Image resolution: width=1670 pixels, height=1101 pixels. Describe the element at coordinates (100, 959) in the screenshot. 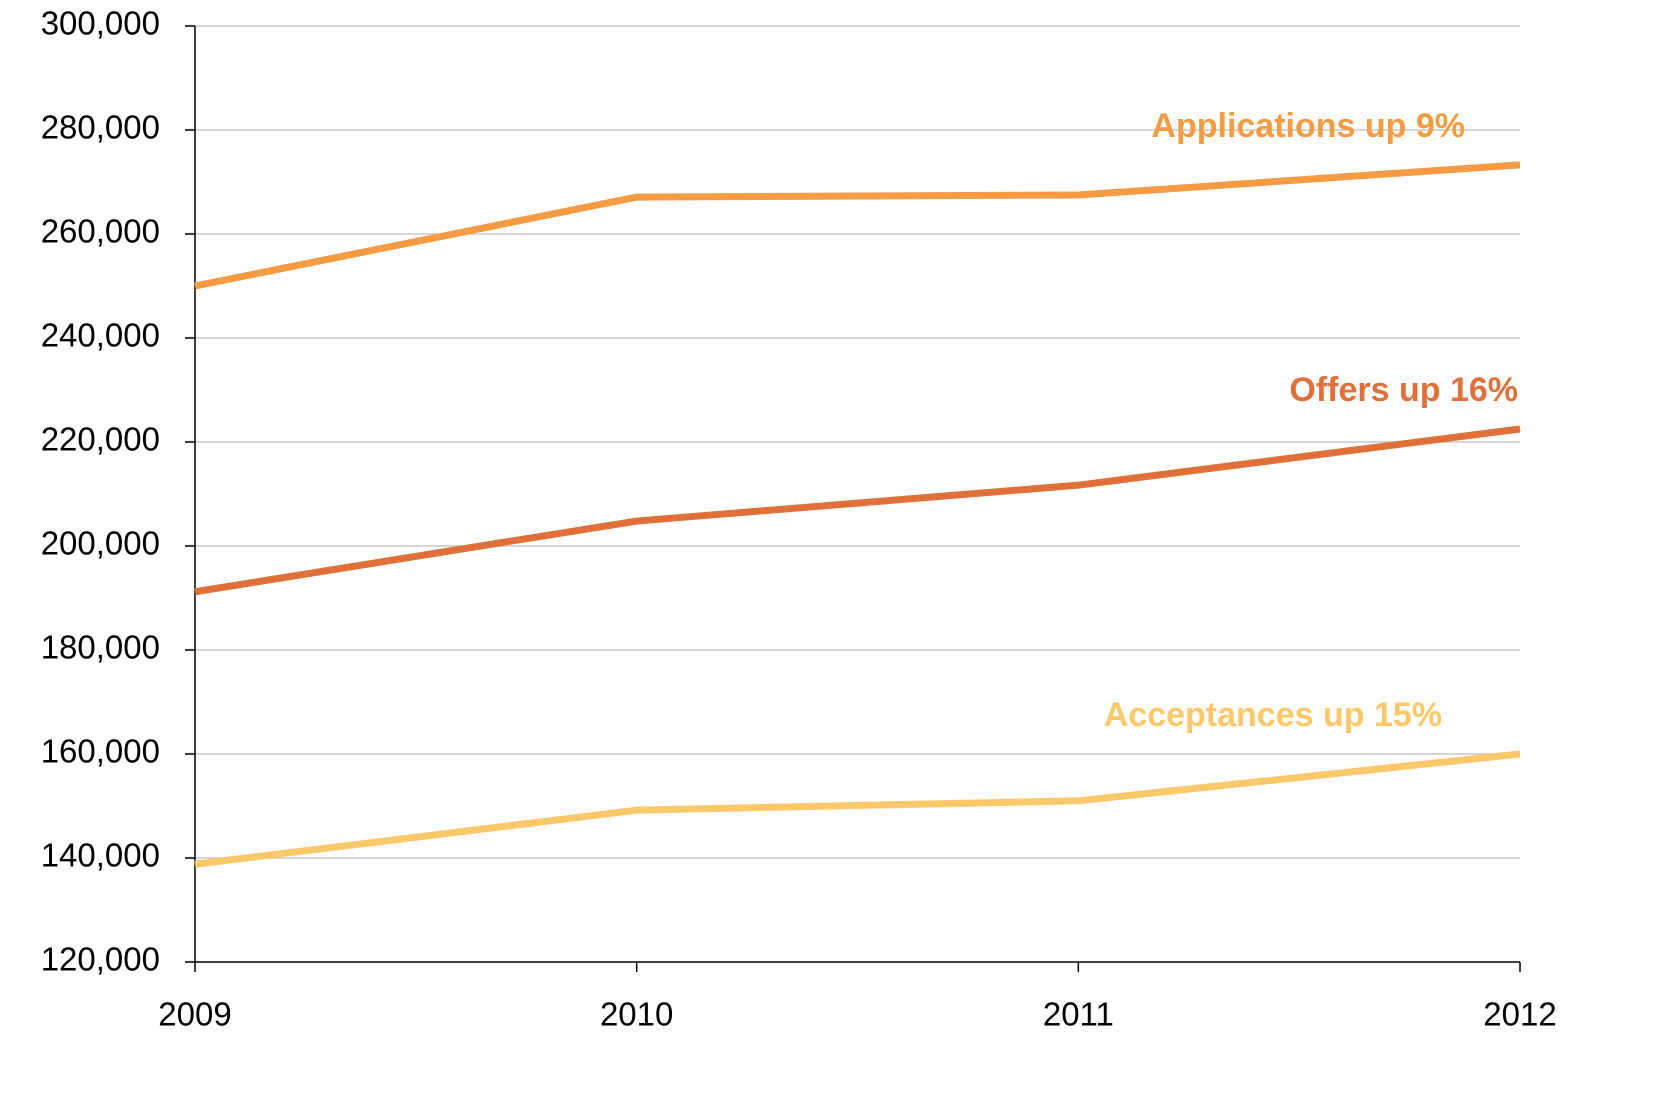

I see `y-tick-label: 120,000` at that location.